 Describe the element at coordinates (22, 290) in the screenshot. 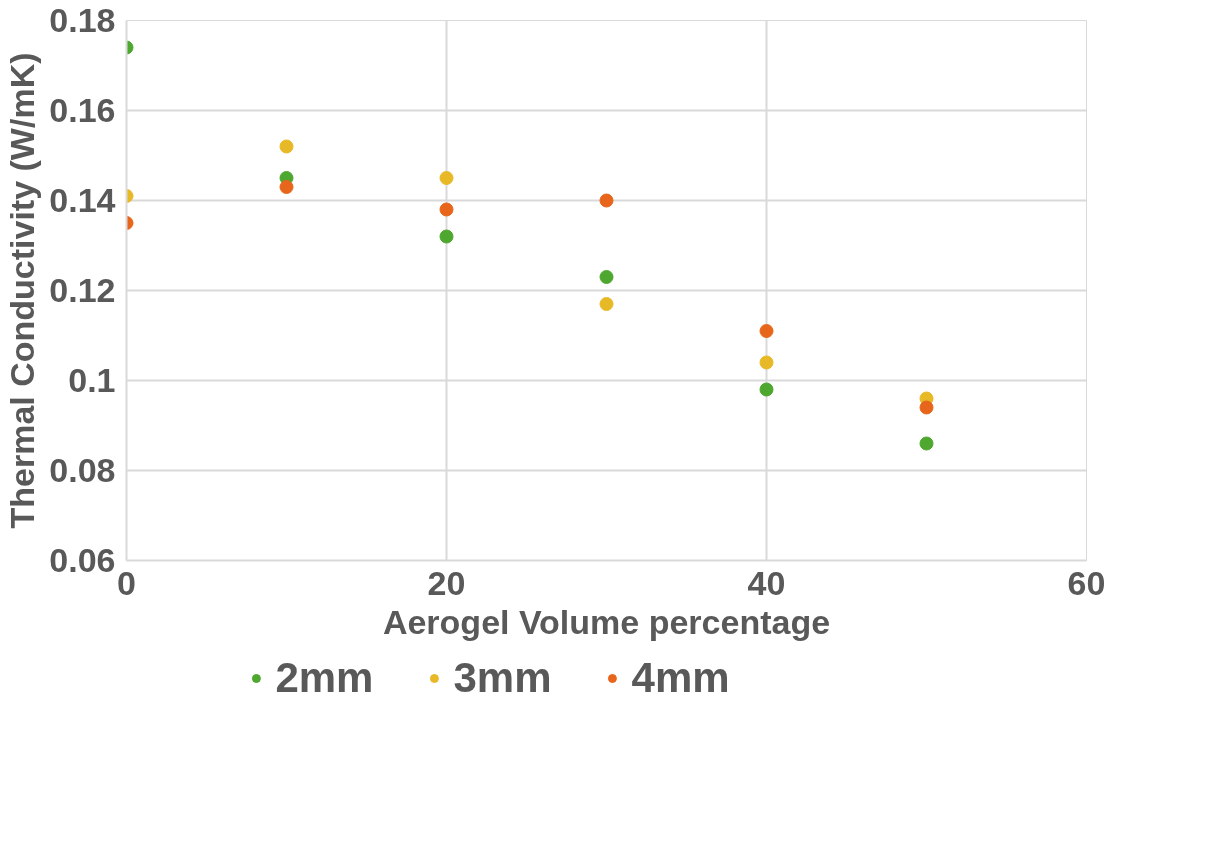

I see `y-axis-title: Thermal Conductivity (W/mK)` at that location.